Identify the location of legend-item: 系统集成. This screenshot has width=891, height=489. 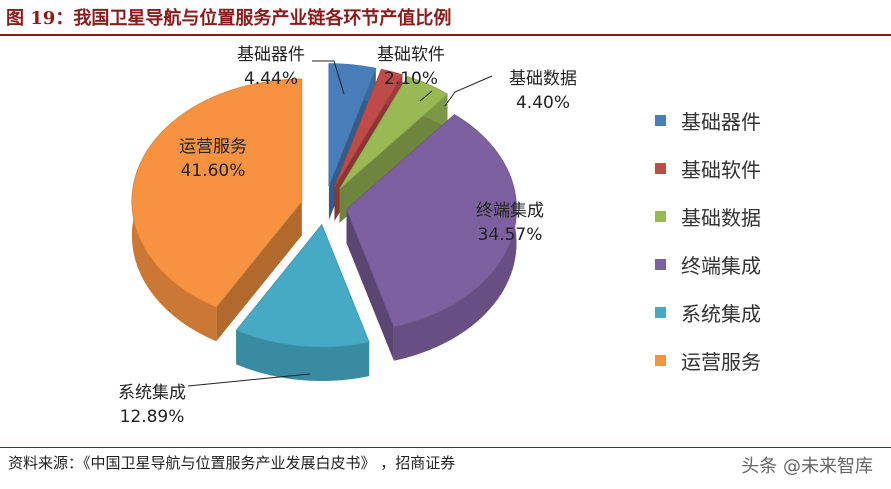
(755, 322).